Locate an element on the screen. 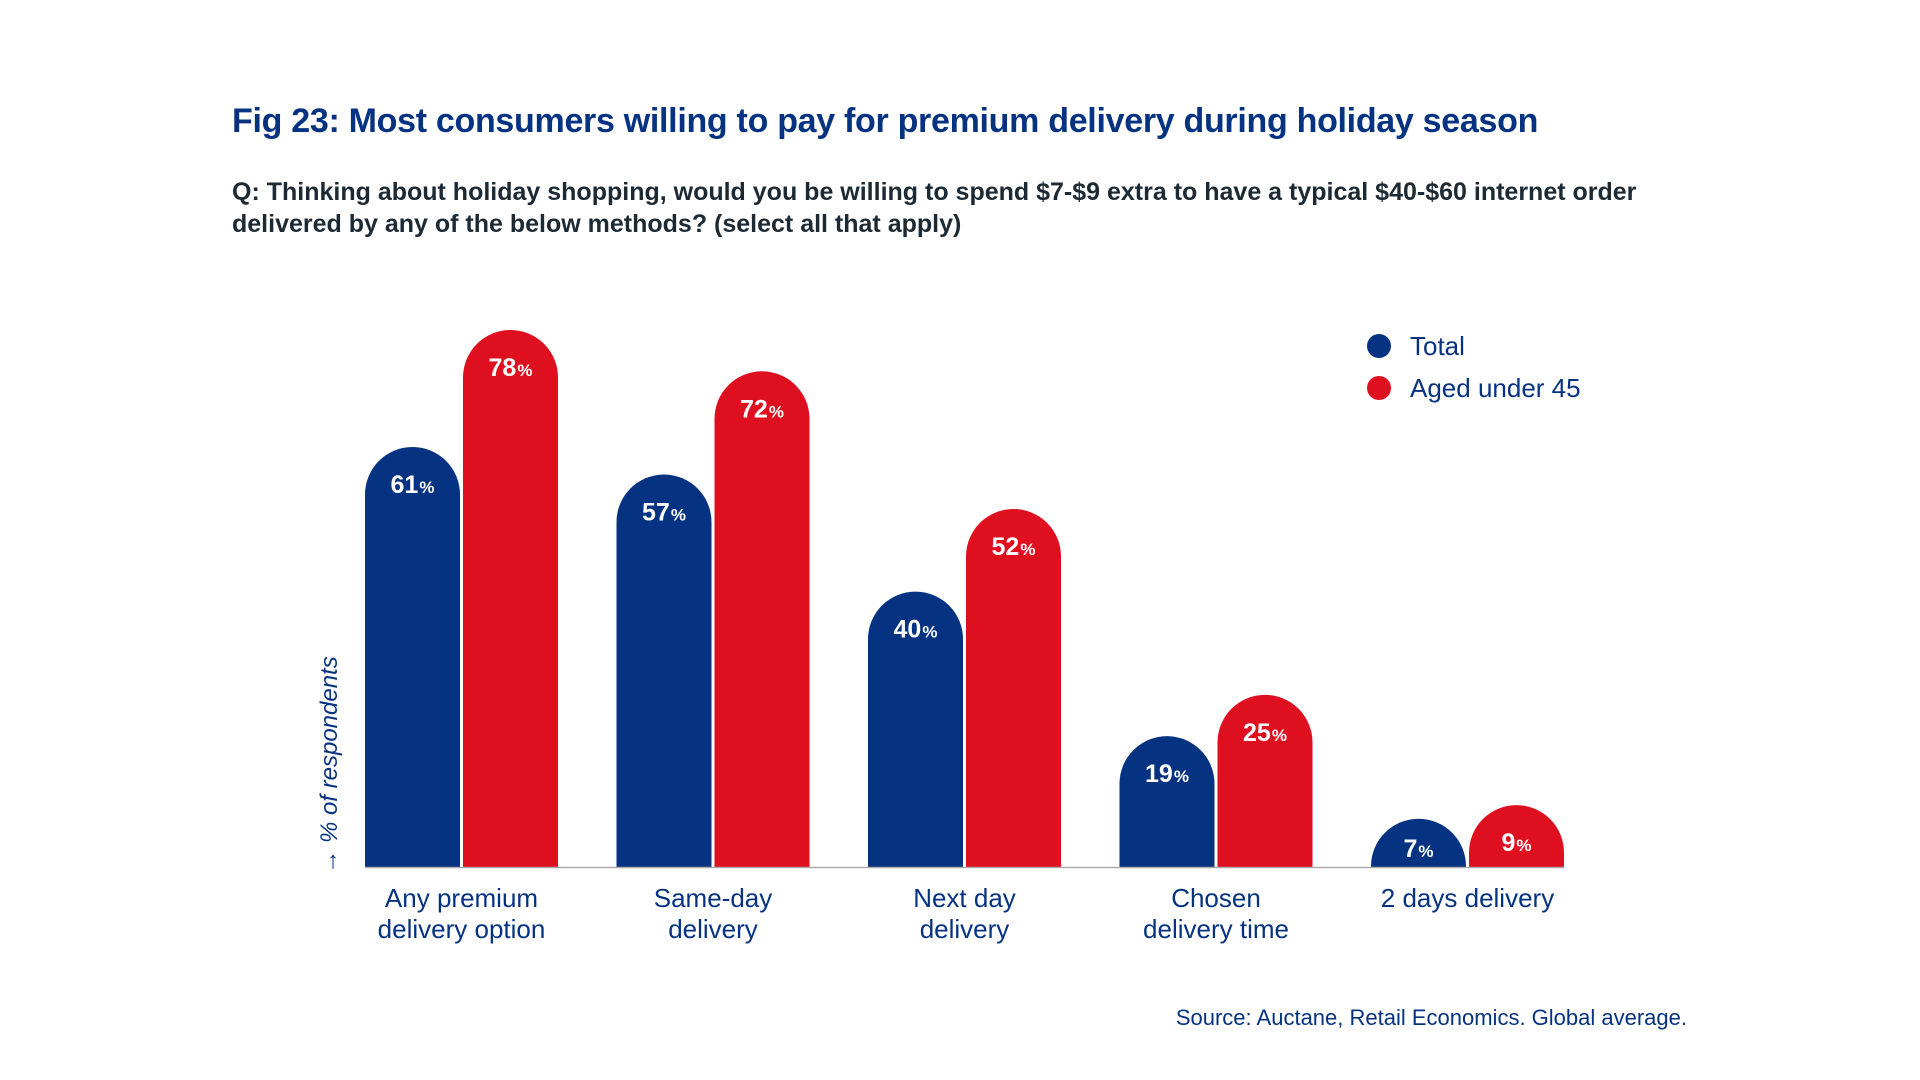 This screenshot has height=1080, width=1920. legend-item-aged-under-45: Aged under 45 is located at coordinates (1474, 388).